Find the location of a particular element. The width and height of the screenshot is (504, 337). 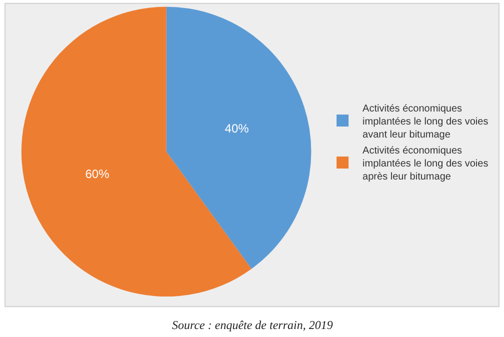

legend-label: Activités économiques implantées le long des voies avant leur bitumage is located at coordinates (425, 121).